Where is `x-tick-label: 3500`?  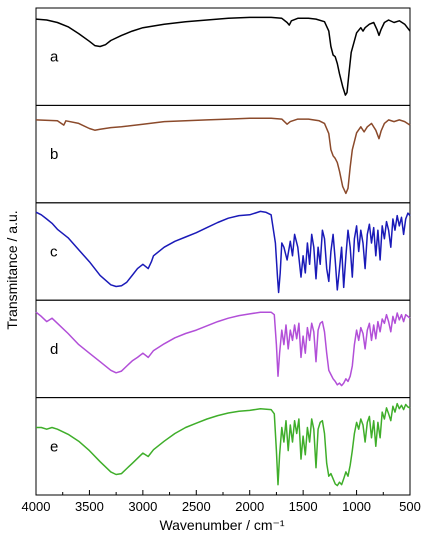 x-tick-label: 3500 is located at coordinates (89, 506).